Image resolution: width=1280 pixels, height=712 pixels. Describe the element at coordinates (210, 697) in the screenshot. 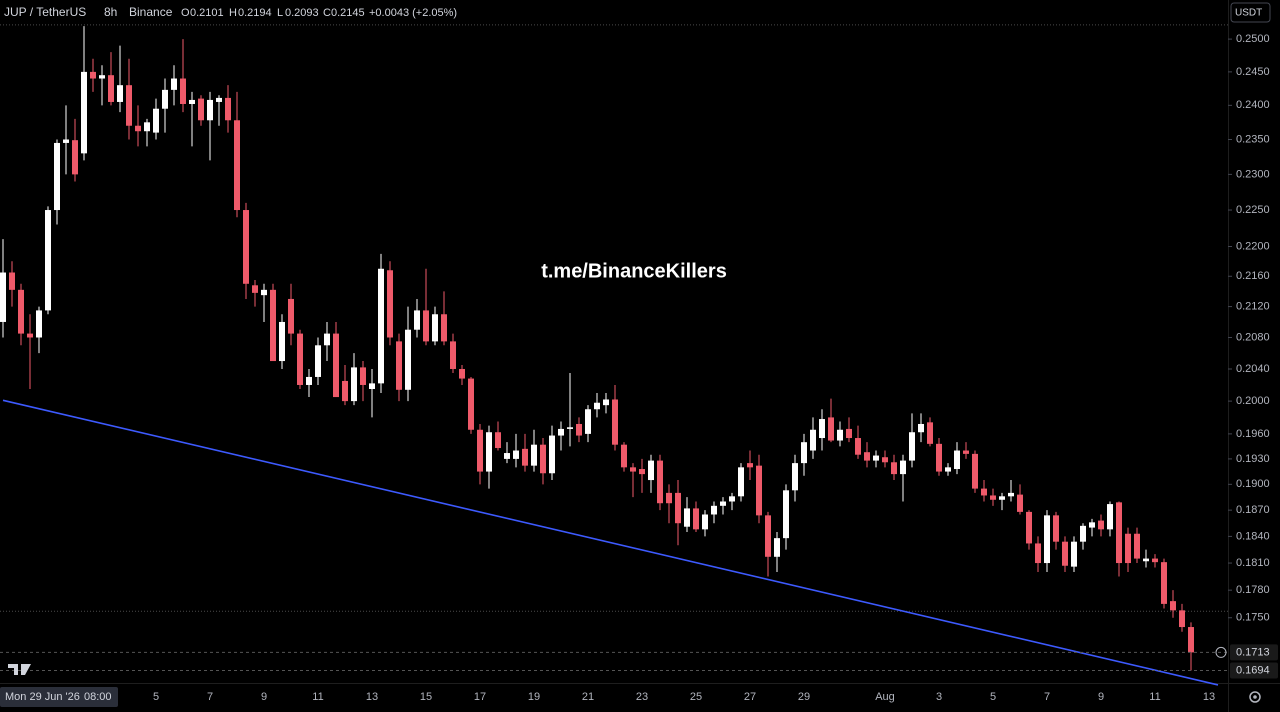

I see `x-tick-label: 7` at that location.